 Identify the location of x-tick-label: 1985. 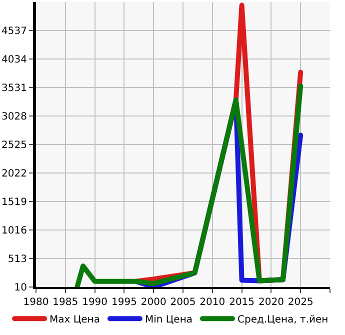
(65, 302).